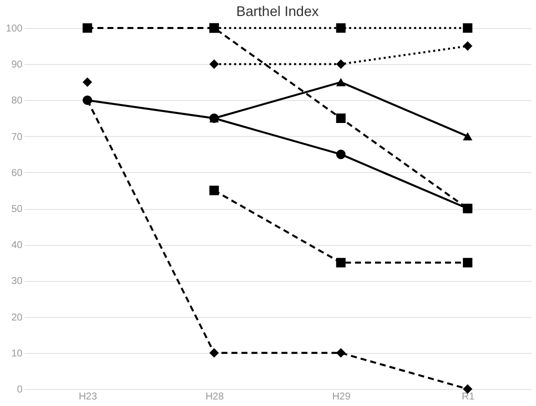 The height and width of the screenshot is (406, 536). What do you see at coordinates (17, 137) in the screenshot?
I see `y-tick-label: 70` at bounding box center [17, 137].